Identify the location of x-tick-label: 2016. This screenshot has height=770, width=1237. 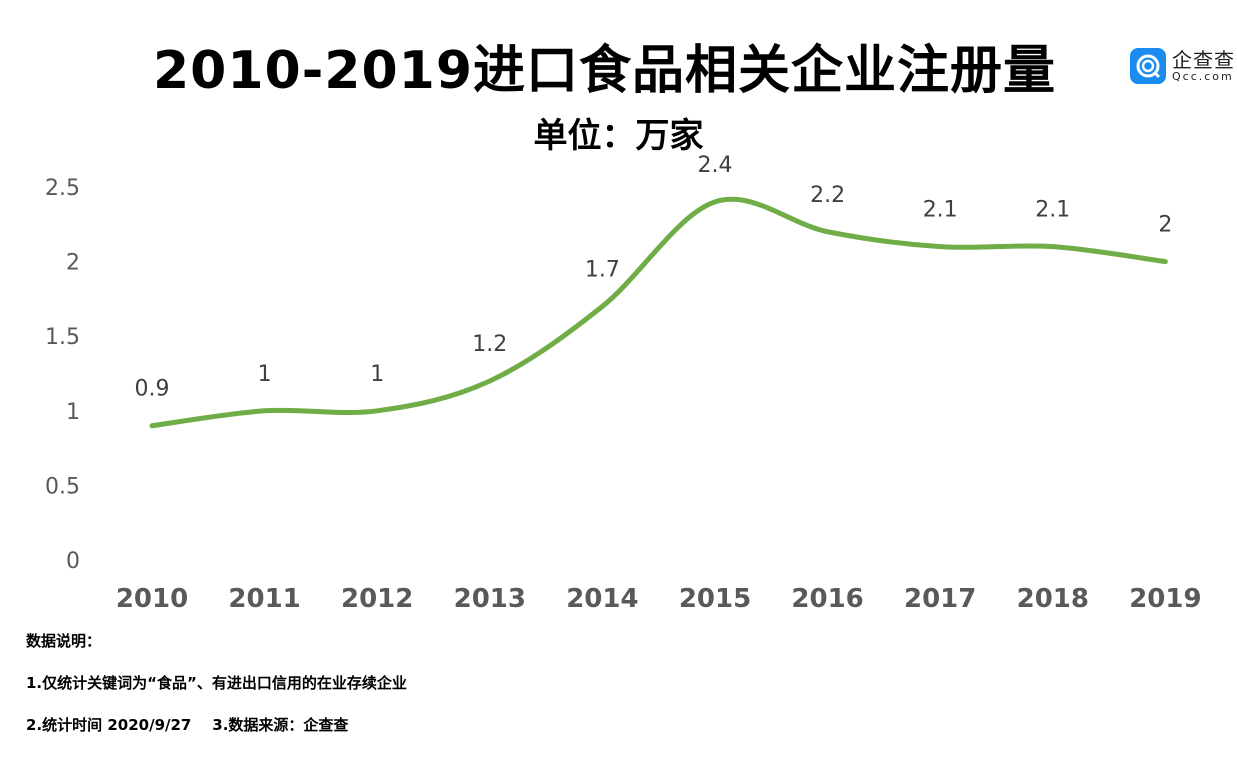
(827, 599).